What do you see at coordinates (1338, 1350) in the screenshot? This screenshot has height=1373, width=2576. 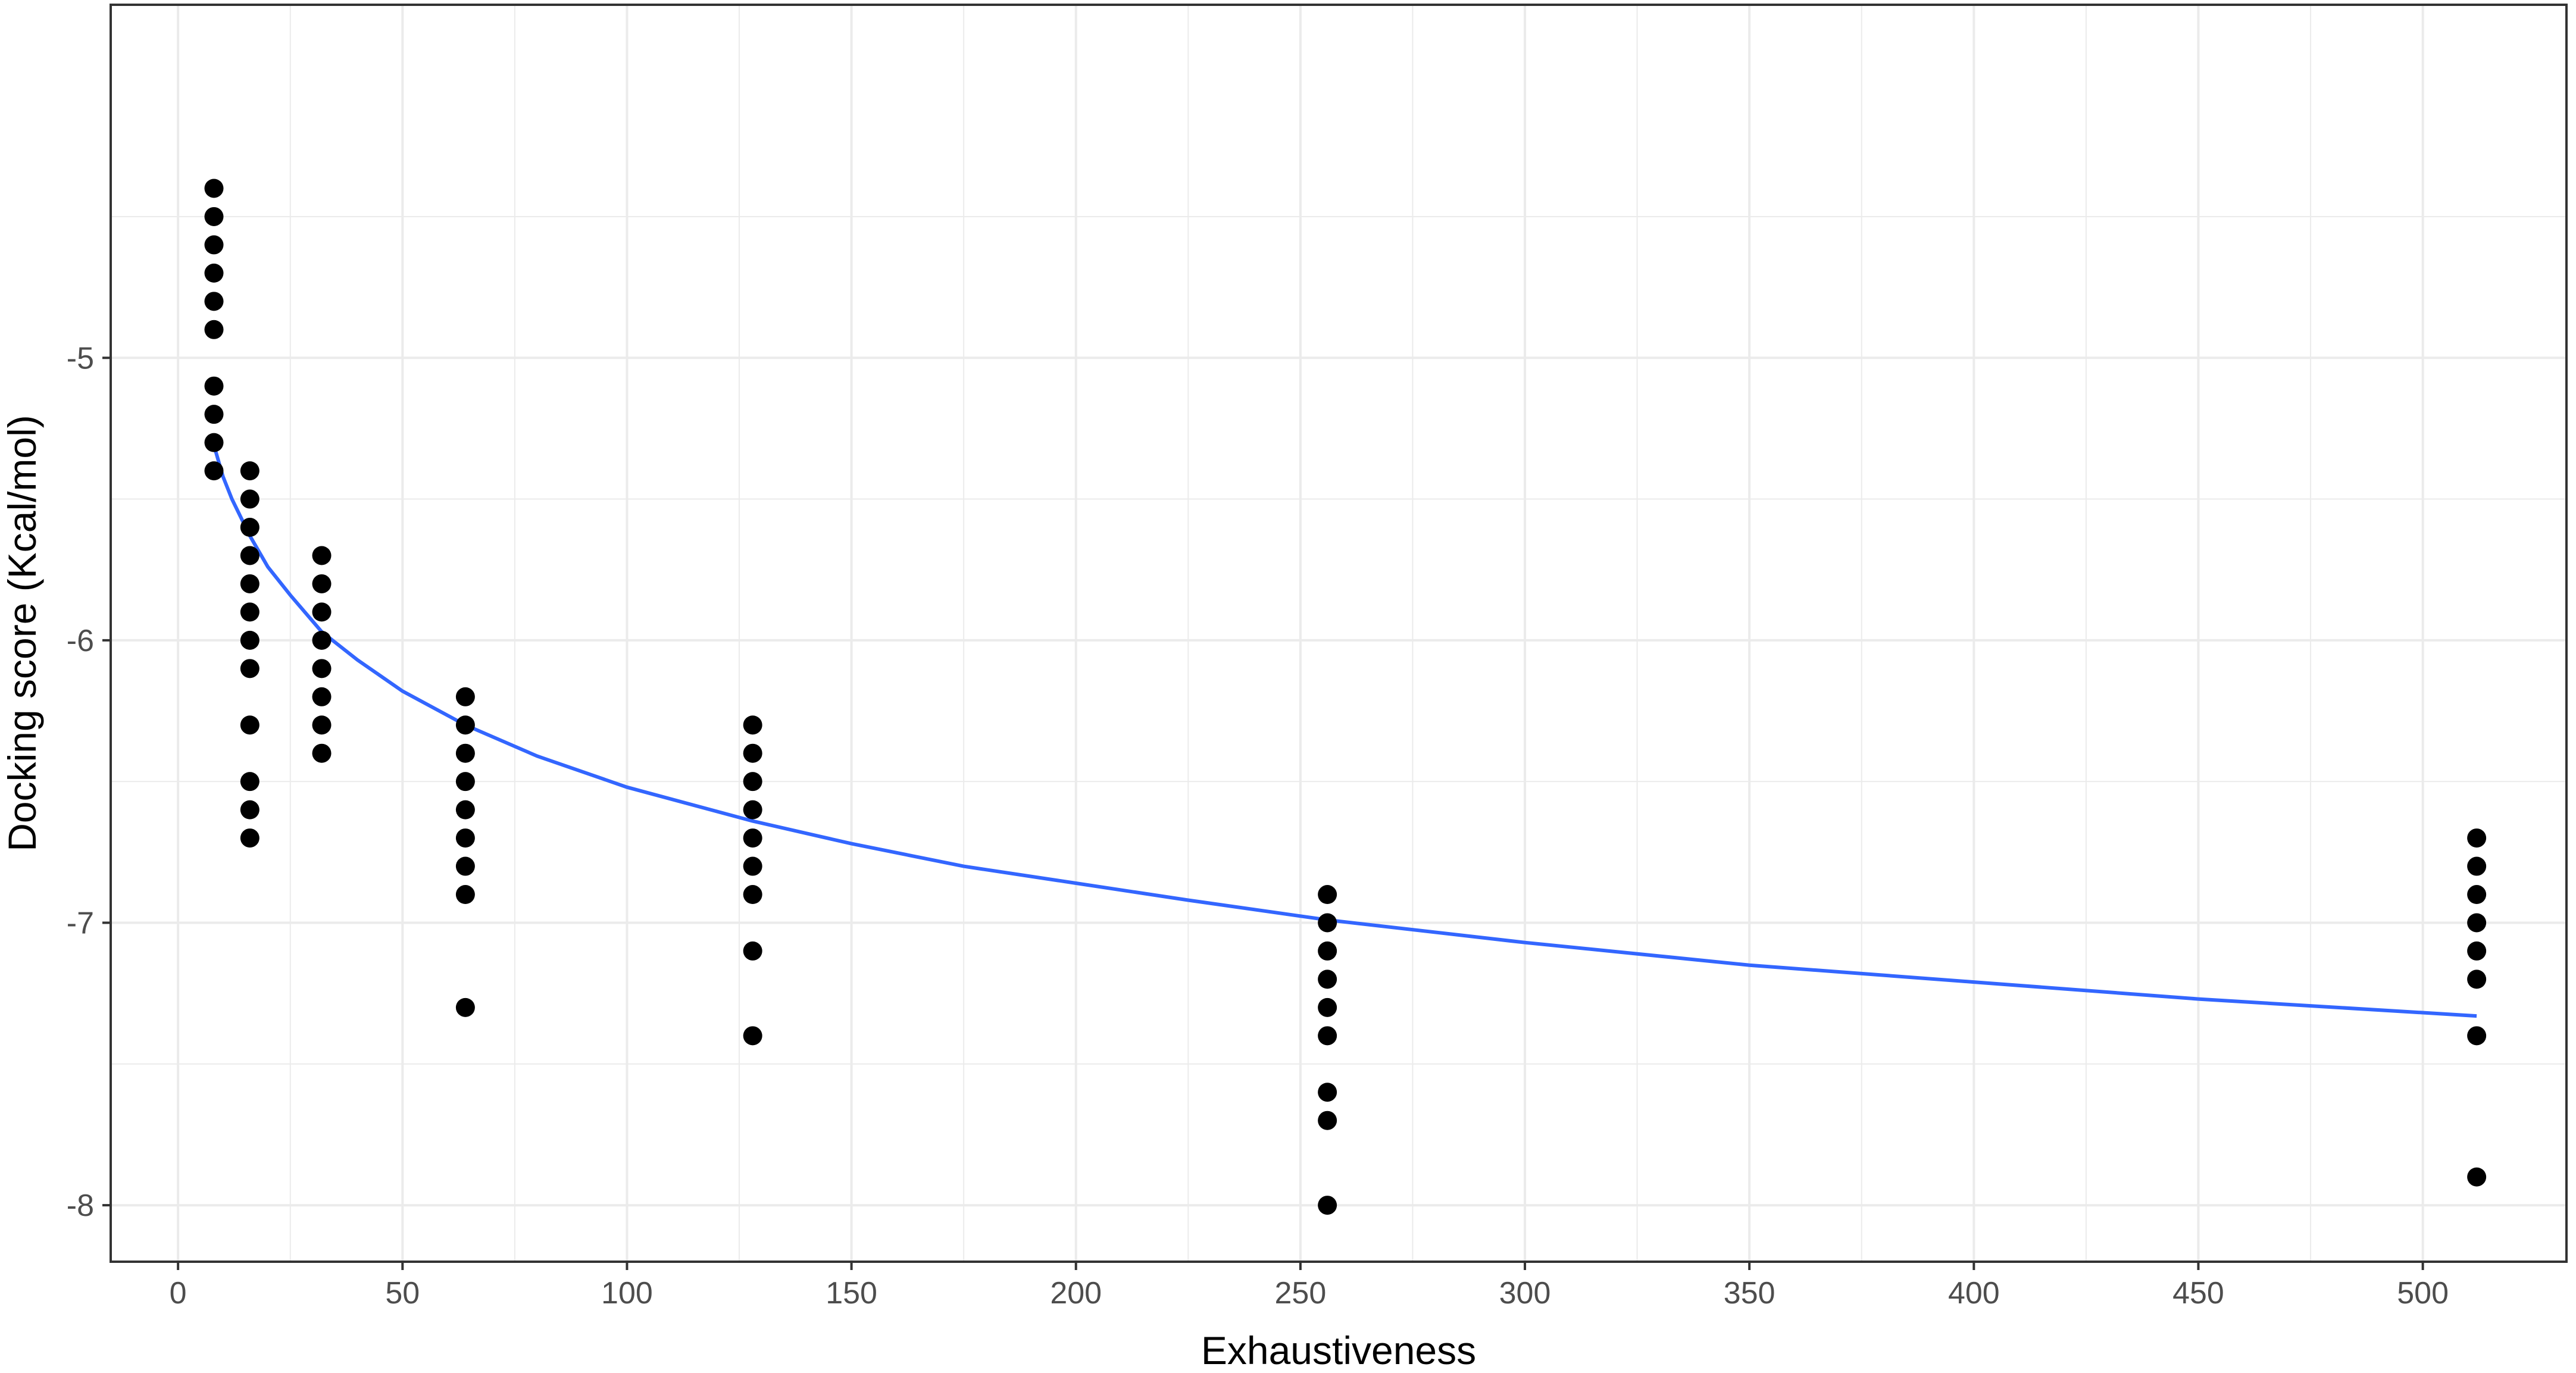 I see `x-axis-title: Exhaustiveness` at bounding box center [1338, 1350].